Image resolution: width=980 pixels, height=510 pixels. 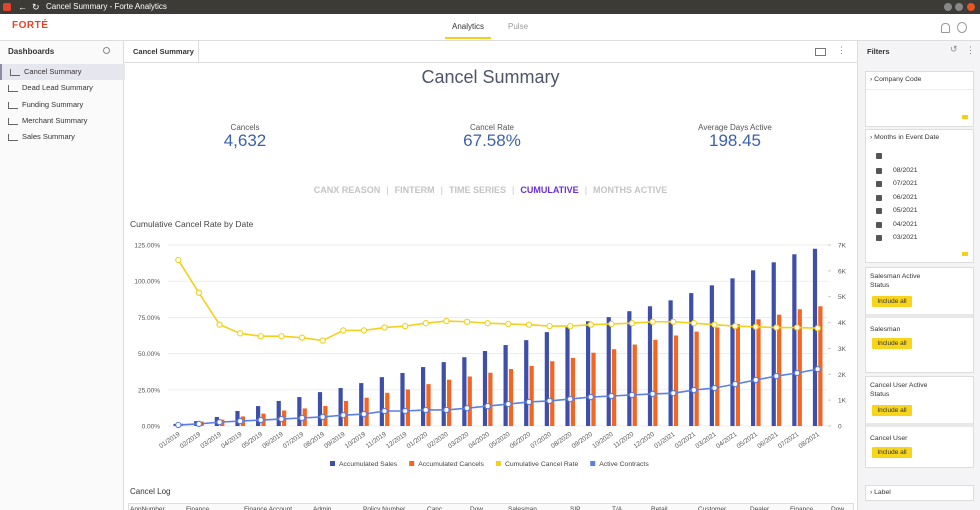 What do you see at coordinates (959, 7) in the screenshot?
I see `maximize-button` at bounding box center [959, 7].